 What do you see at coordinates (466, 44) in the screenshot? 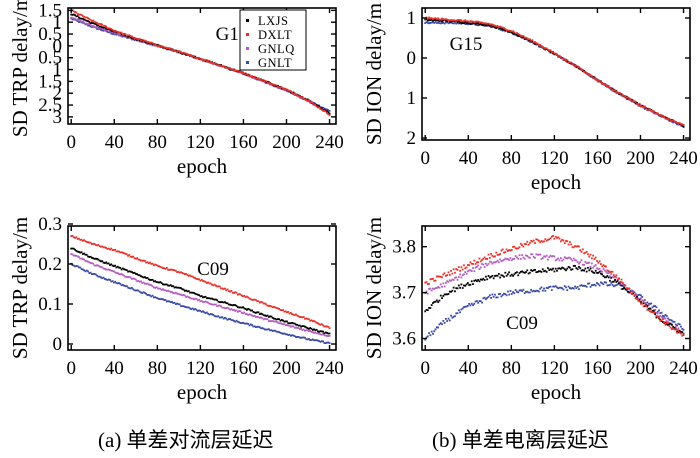
I see `panel-title: G15` at bounding box center [466, 44].